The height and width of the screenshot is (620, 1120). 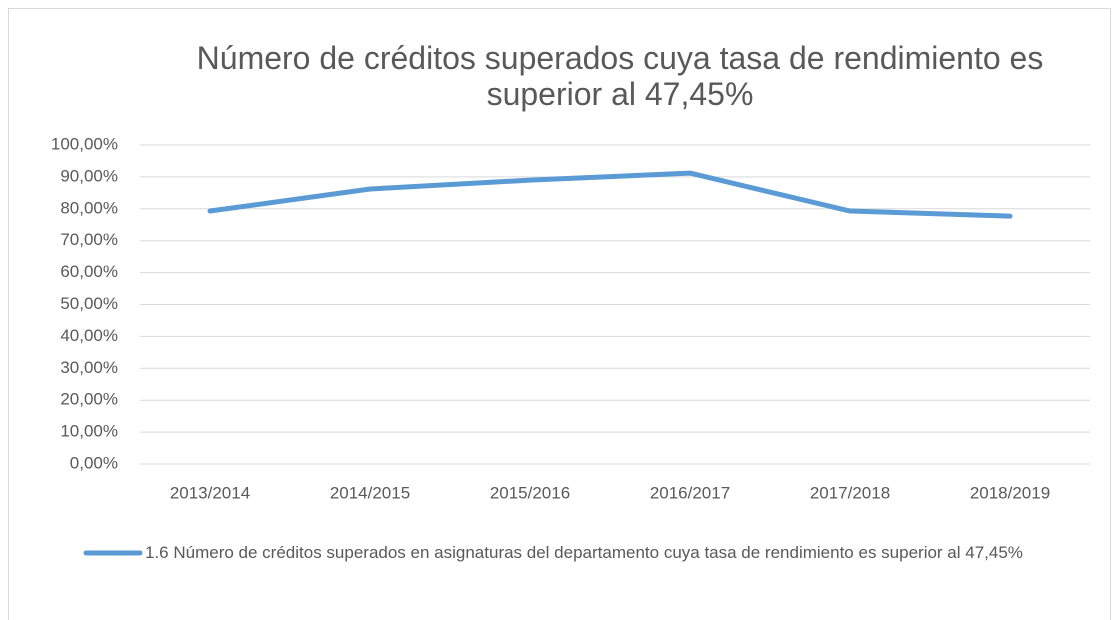 I want to click on y-tick-label: 10,00%, so click(x=89, y=431).